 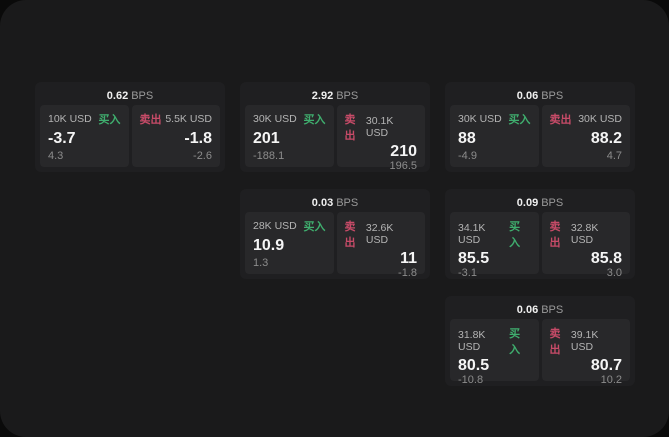 What do you see at coordinates (130, 96) in the screenshot?
I see `card-header: 0.62 BPS` at bounding box center [130, 96].